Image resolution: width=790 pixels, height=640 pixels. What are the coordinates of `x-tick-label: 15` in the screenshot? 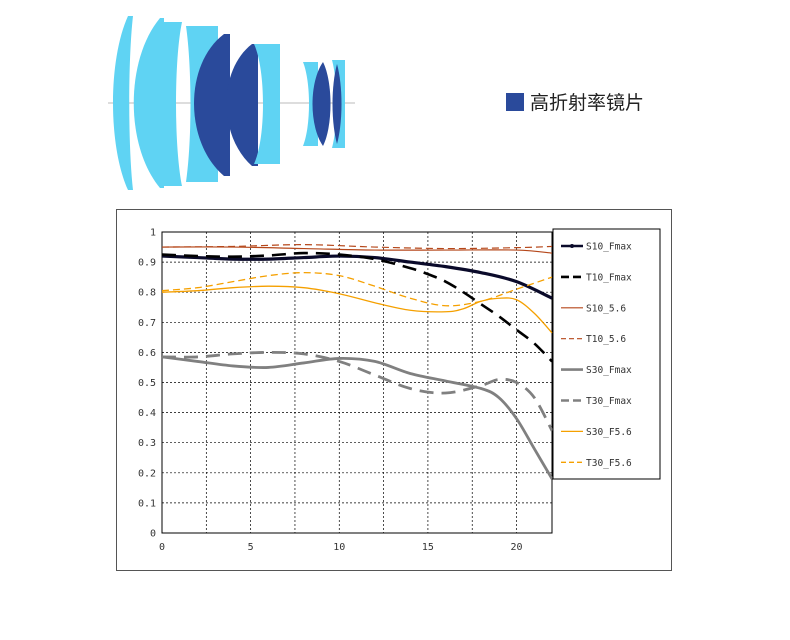 It's located at (428, 547).